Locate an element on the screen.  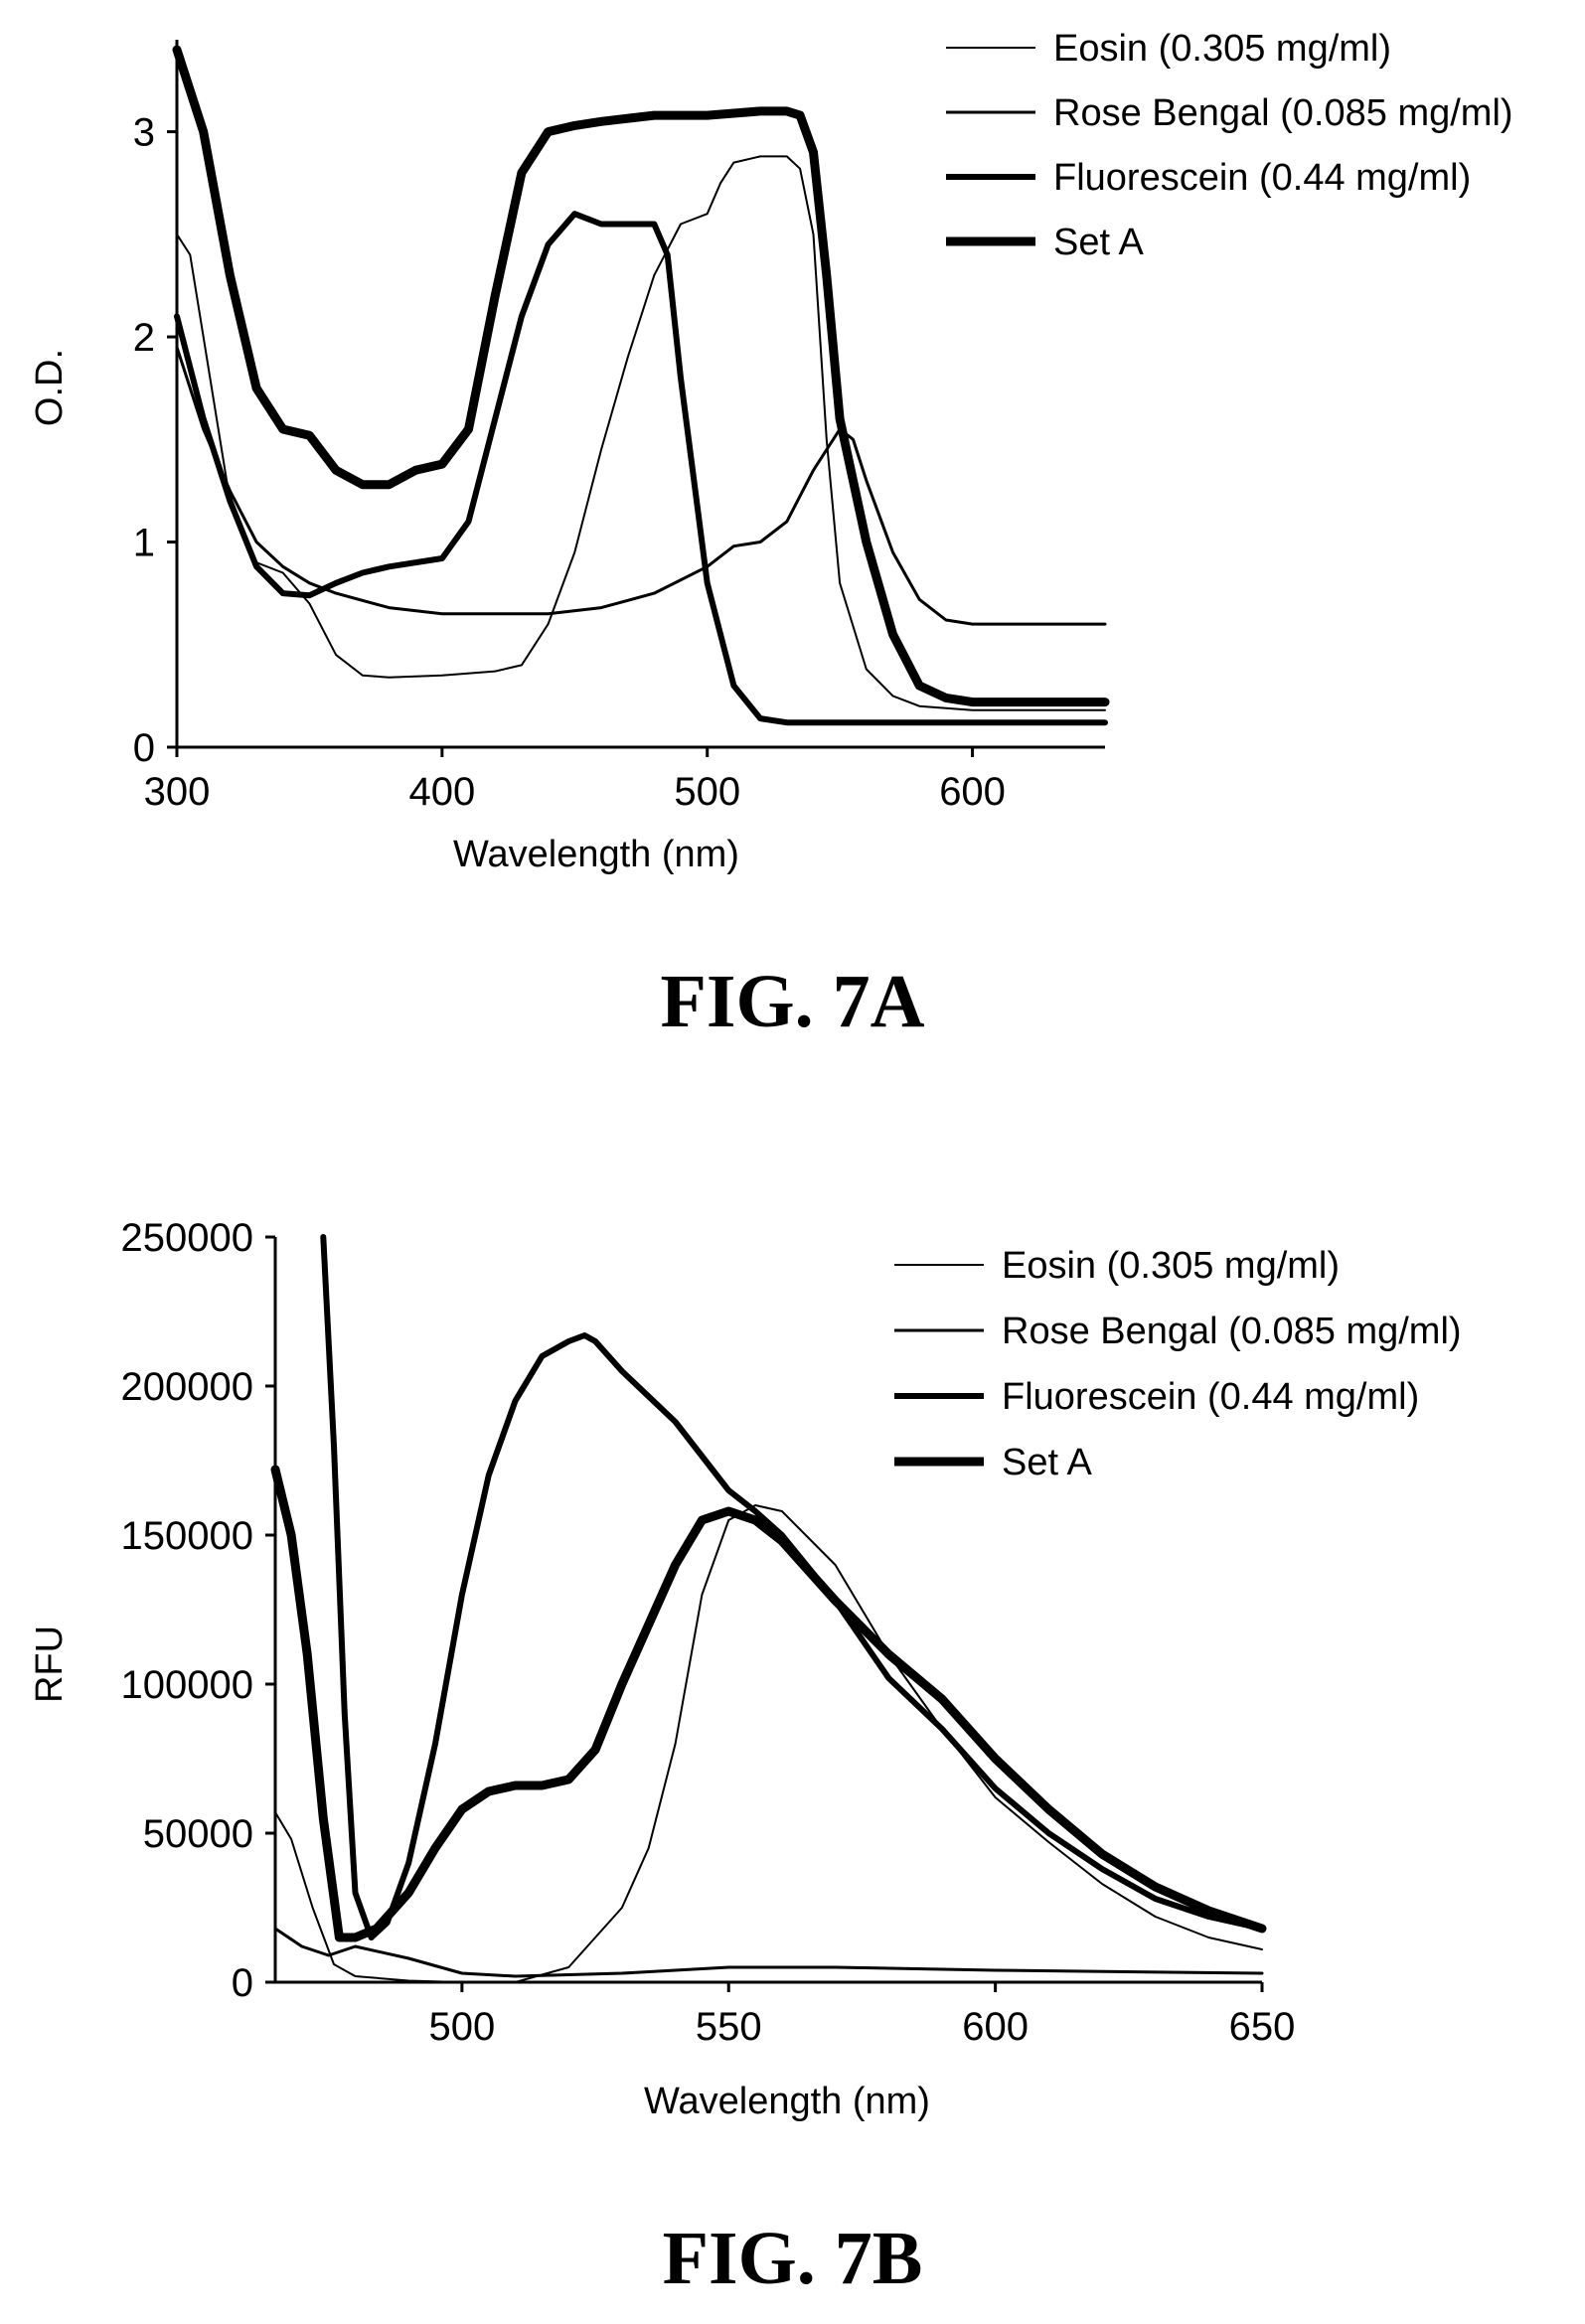
figure-7a-caption: FIG. 7A is located at coordinates (792, 1001).